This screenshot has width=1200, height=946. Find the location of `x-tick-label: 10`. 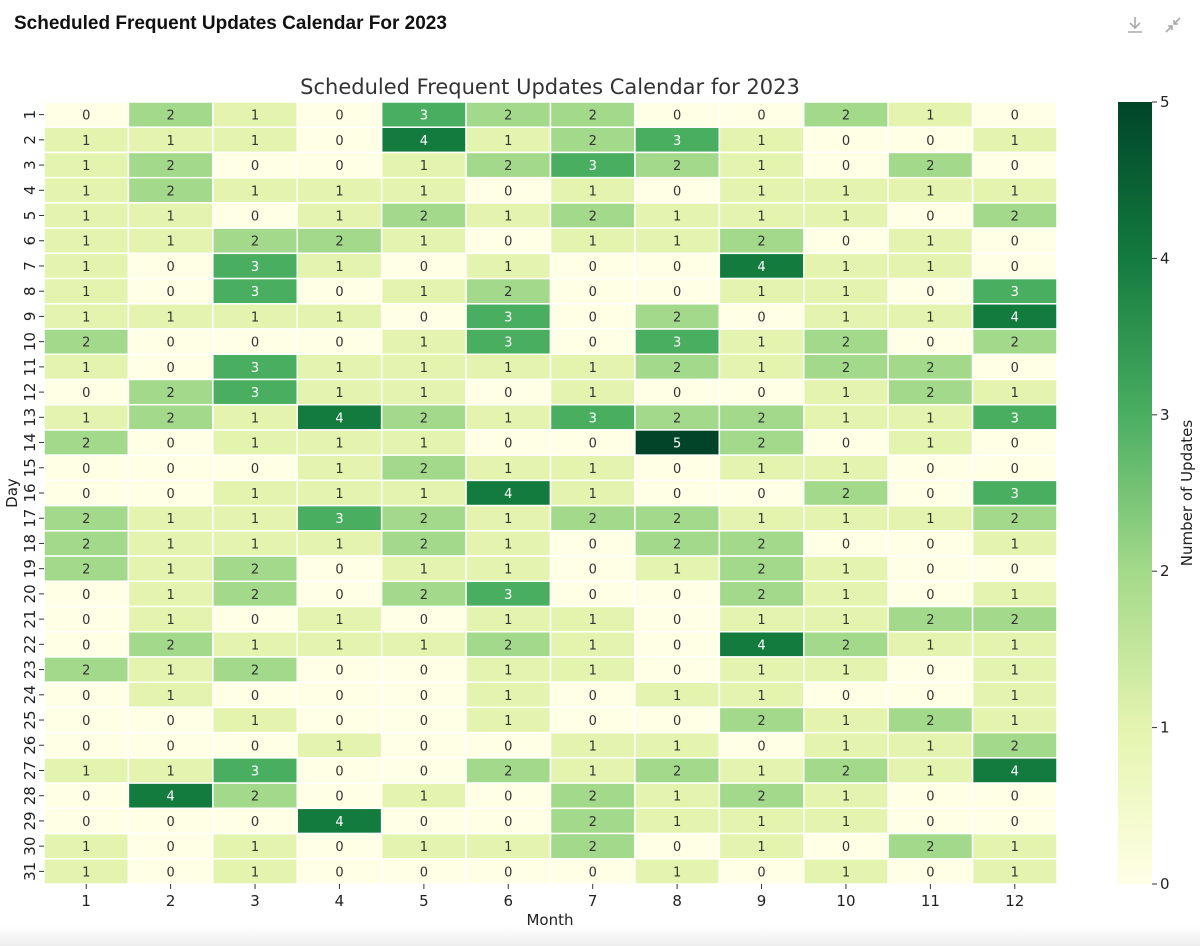

x-tick-label: 10 is located at coordinates (845, 901).